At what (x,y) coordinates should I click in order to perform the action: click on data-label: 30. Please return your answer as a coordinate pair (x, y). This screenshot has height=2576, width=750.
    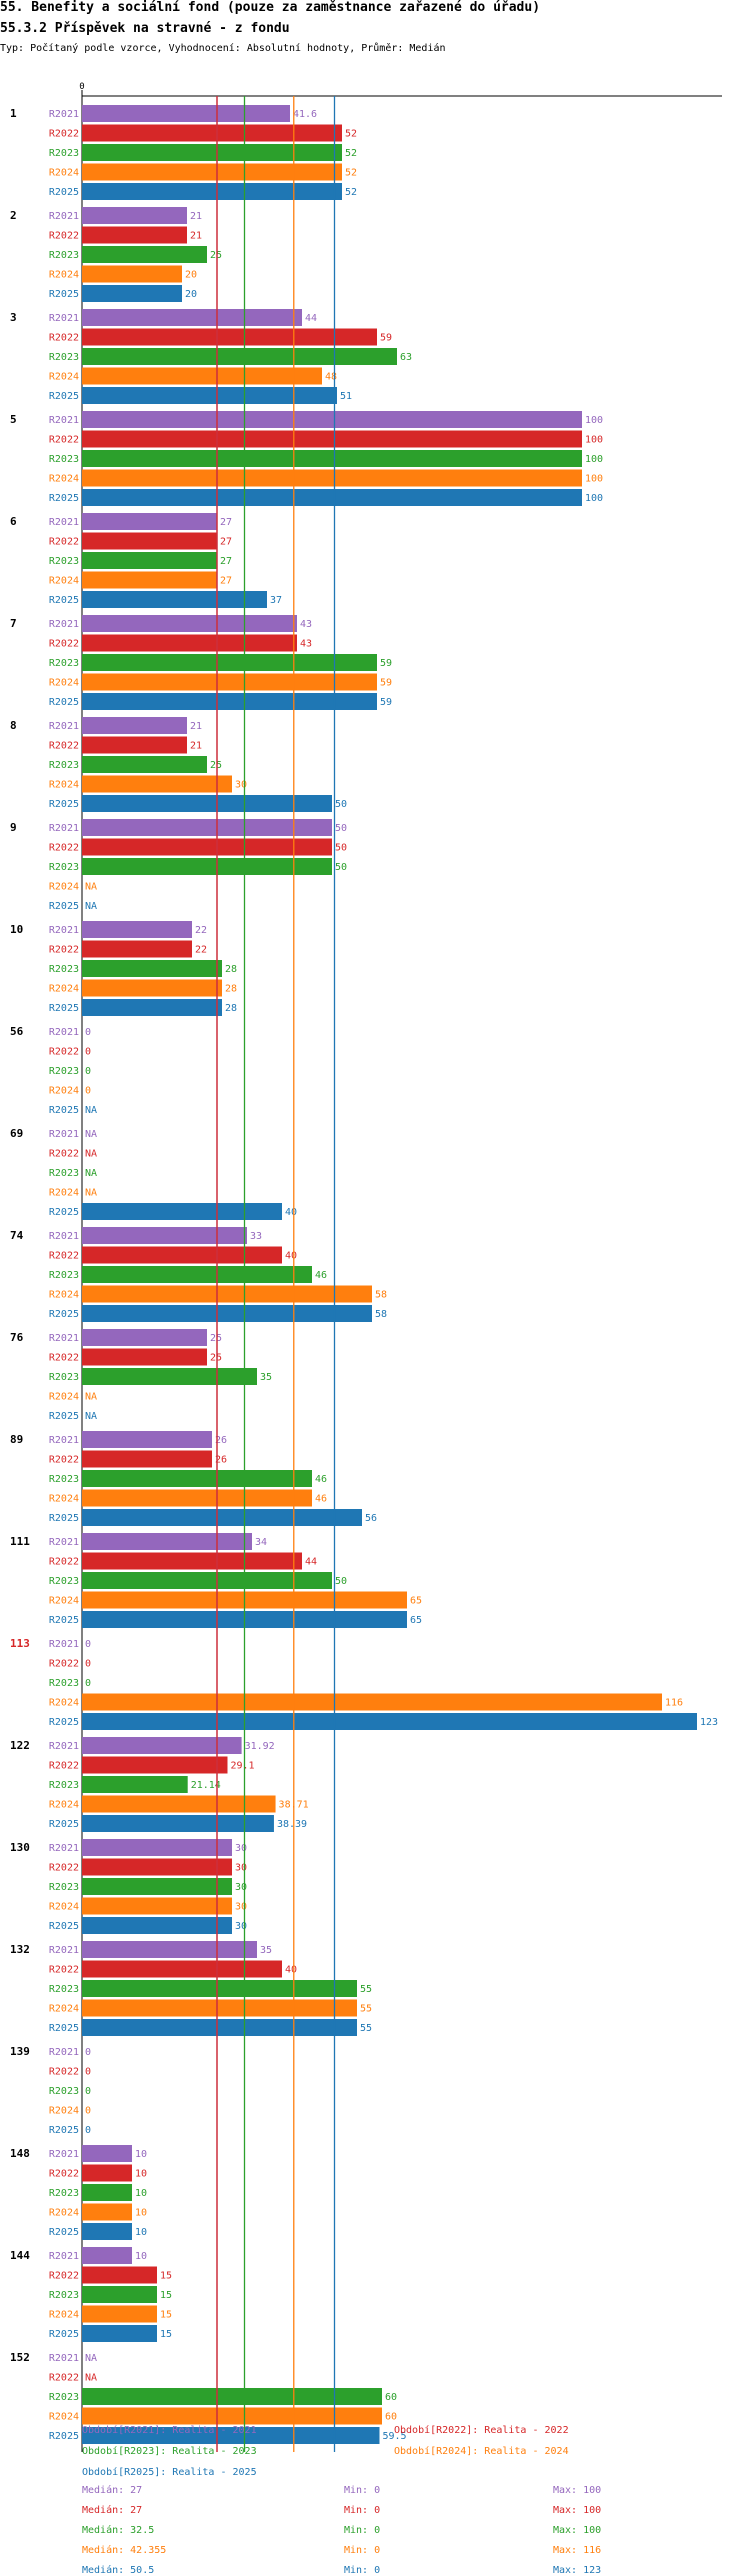
    Looking at the image, I should click on (241, 1887).